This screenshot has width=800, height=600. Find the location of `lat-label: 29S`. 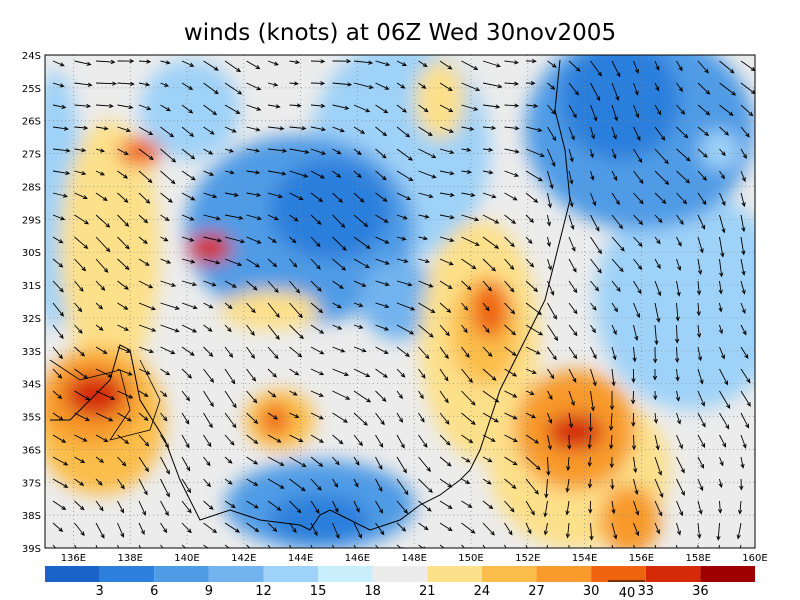

lat-label: 29S is located at coordinates (31, 220).